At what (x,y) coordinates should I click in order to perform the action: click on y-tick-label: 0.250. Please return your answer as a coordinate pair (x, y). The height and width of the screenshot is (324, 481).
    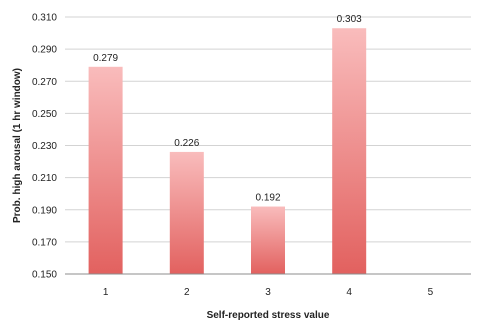
    Looking at the image, I should click on (44, 114).